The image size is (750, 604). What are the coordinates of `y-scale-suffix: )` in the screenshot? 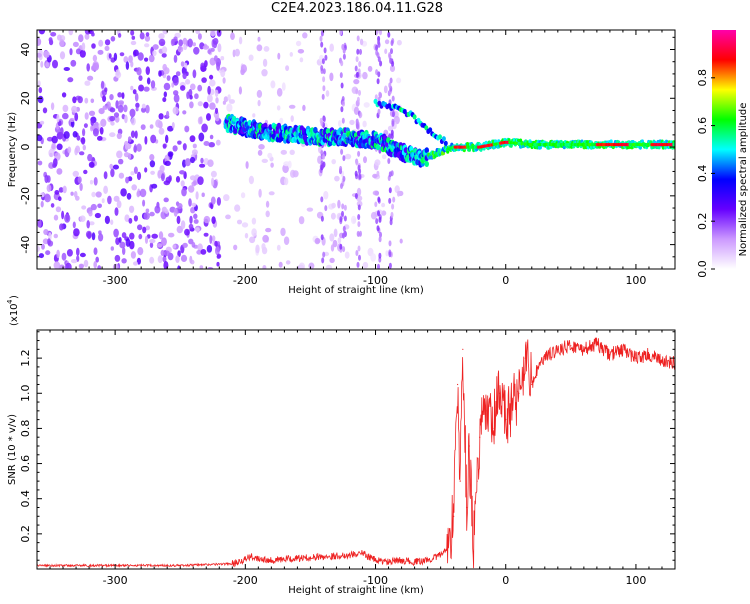 It's located at (14, 297).